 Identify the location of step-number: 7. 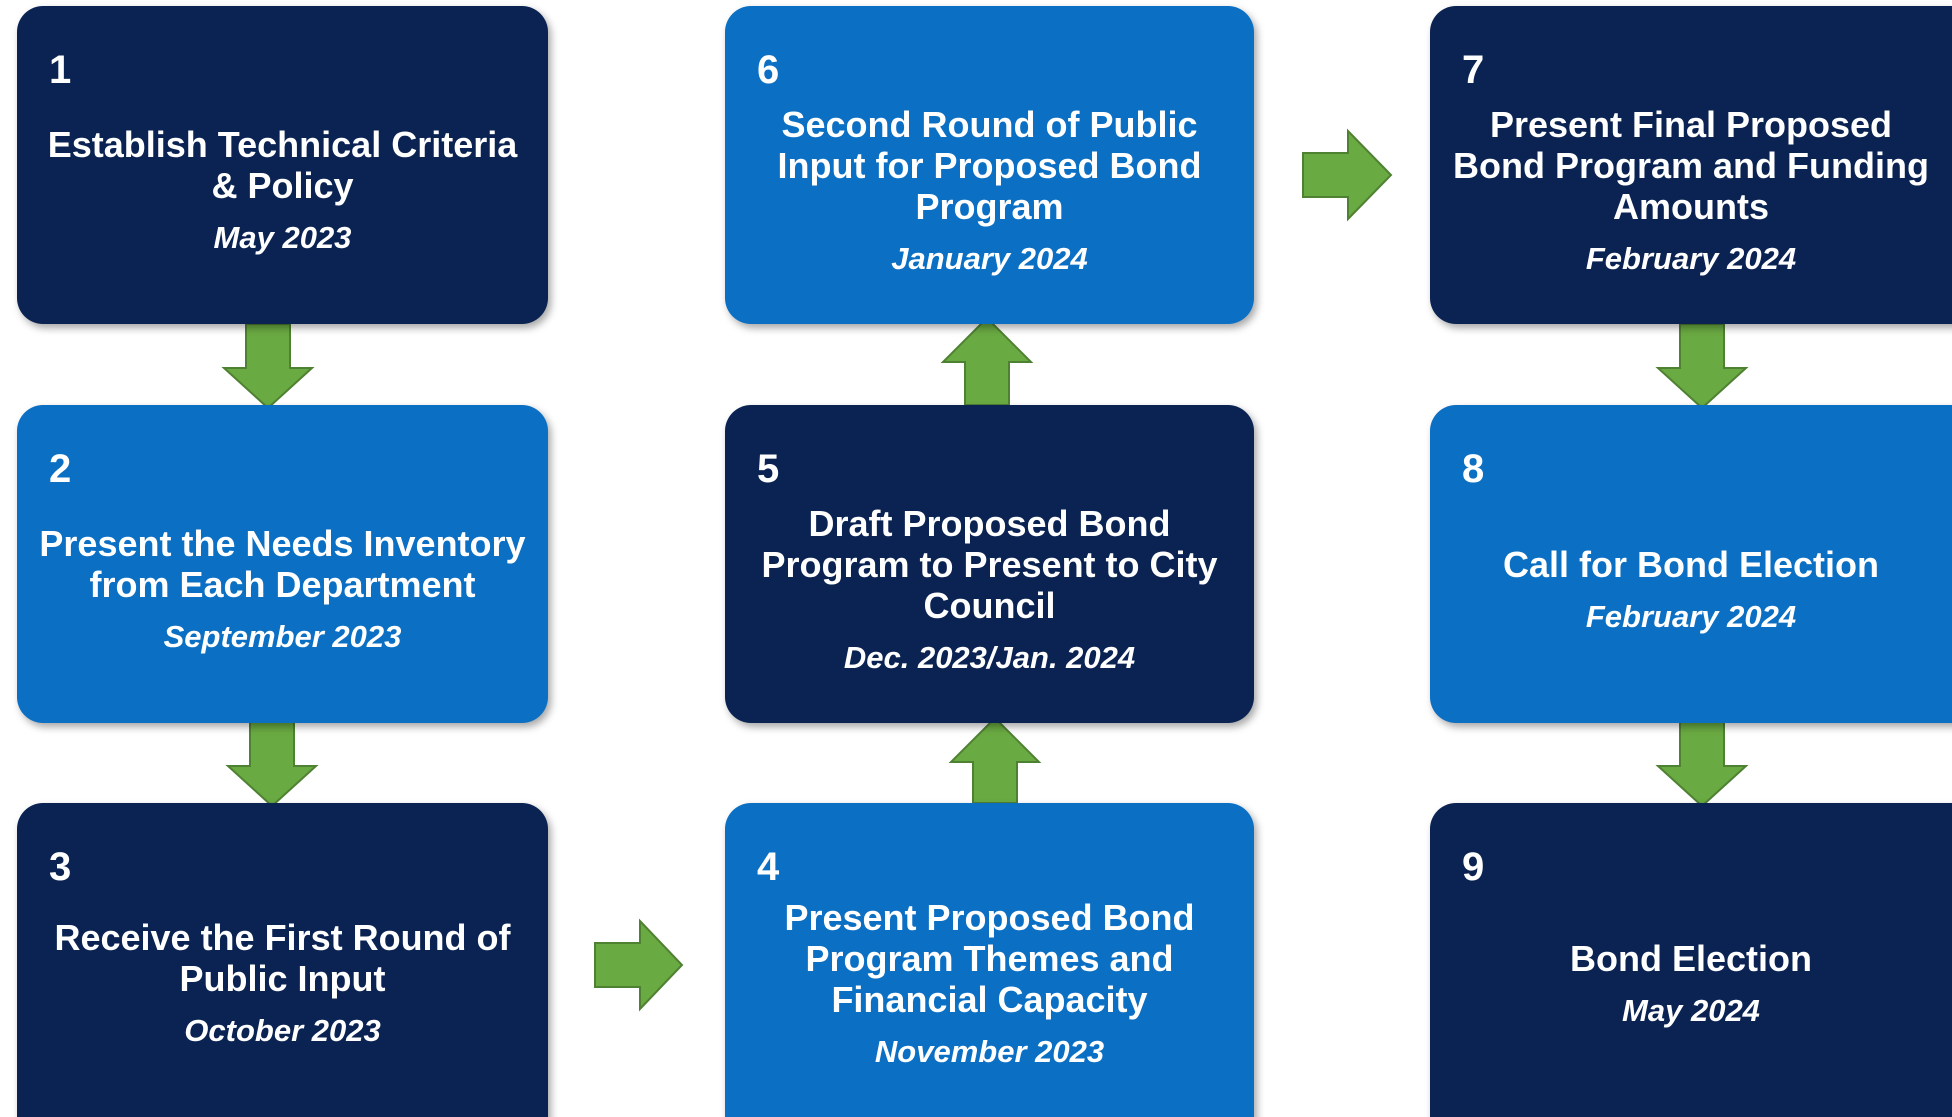
(1473, 70).